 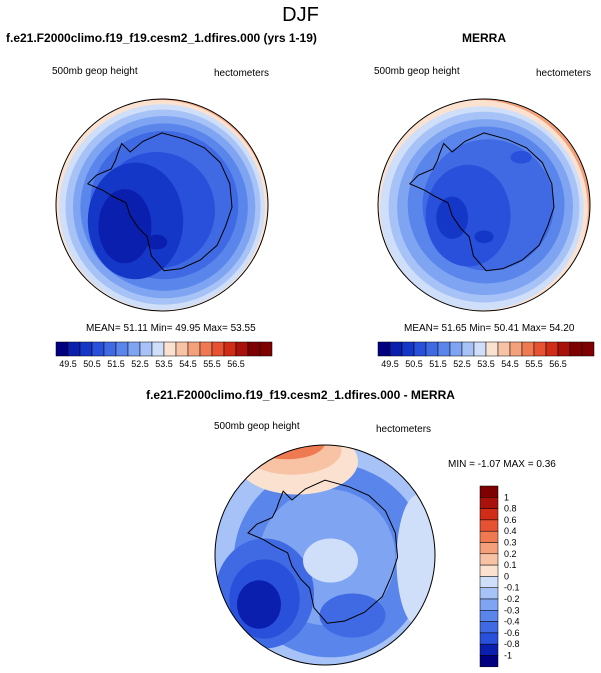 What do you see at coordinates (512, 622) in the screenshot?
I see `colorbar-tick-label: -0.4` at bounding box center [512, 622].